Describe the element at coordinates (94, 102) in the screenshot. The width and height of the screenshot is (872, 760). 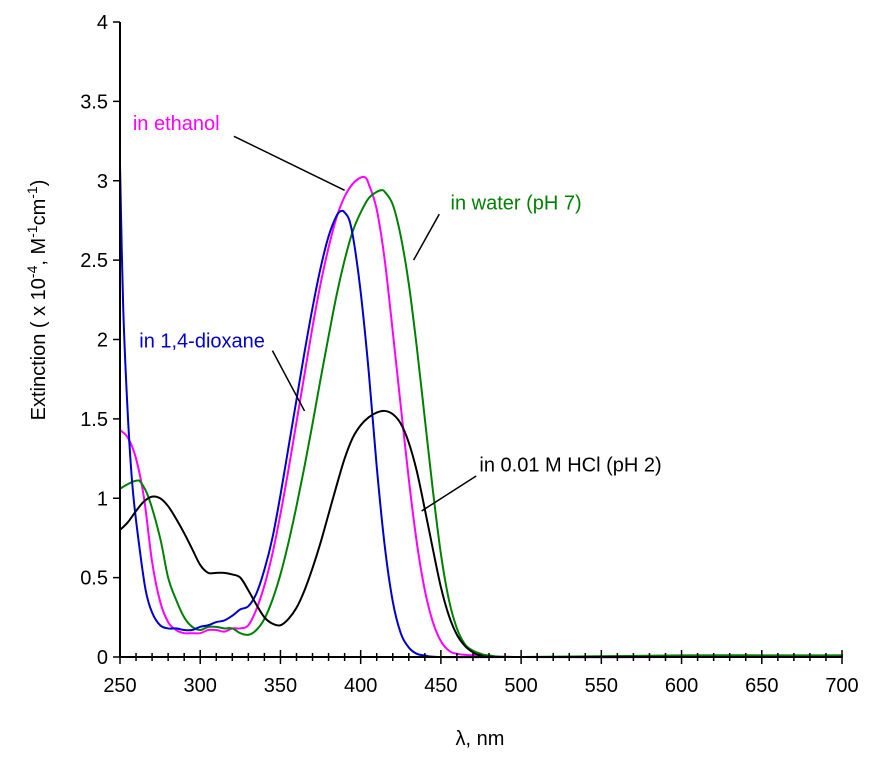
I see `y-tick-label: 3.5` at that location.